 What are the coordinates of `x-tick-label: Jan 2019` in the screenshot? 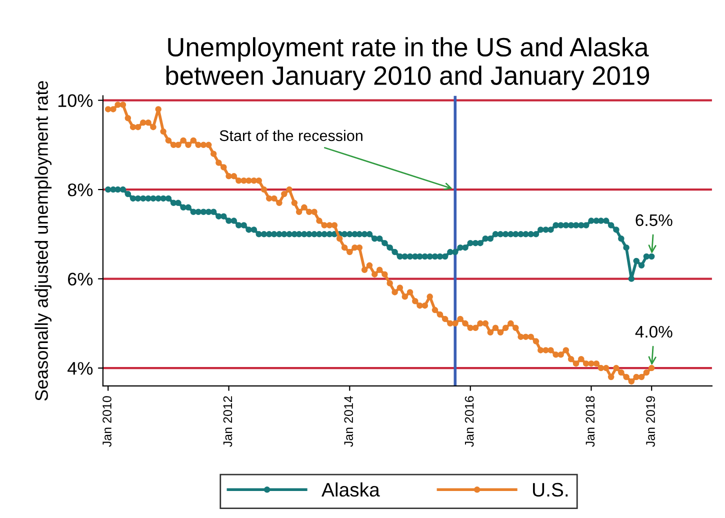 It's located at (650, 421).